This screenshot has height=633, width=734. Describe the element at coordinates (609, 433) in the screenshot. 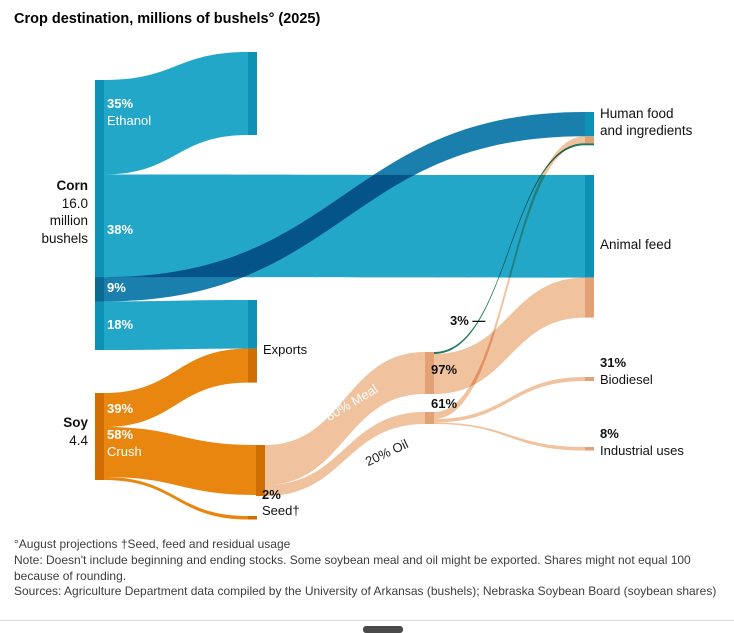

I see `industrial-share-label: 8%` at that location.